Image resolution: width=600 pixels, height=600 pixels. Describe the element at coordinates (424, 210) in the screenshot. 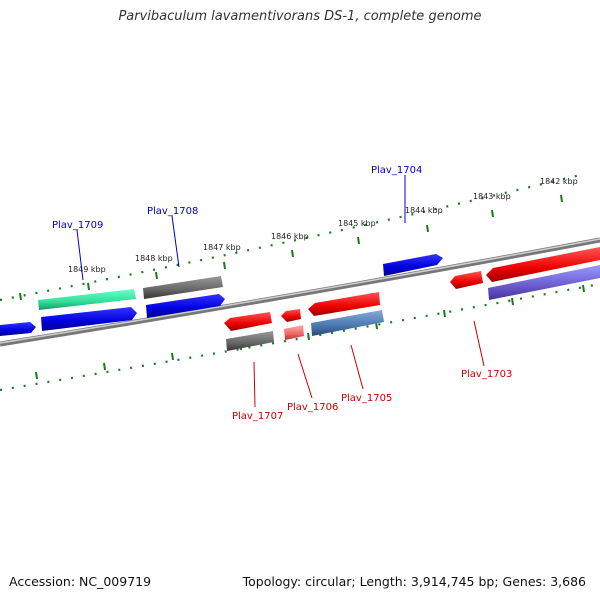

I see `scale-label: 1844 kbp` at that location.